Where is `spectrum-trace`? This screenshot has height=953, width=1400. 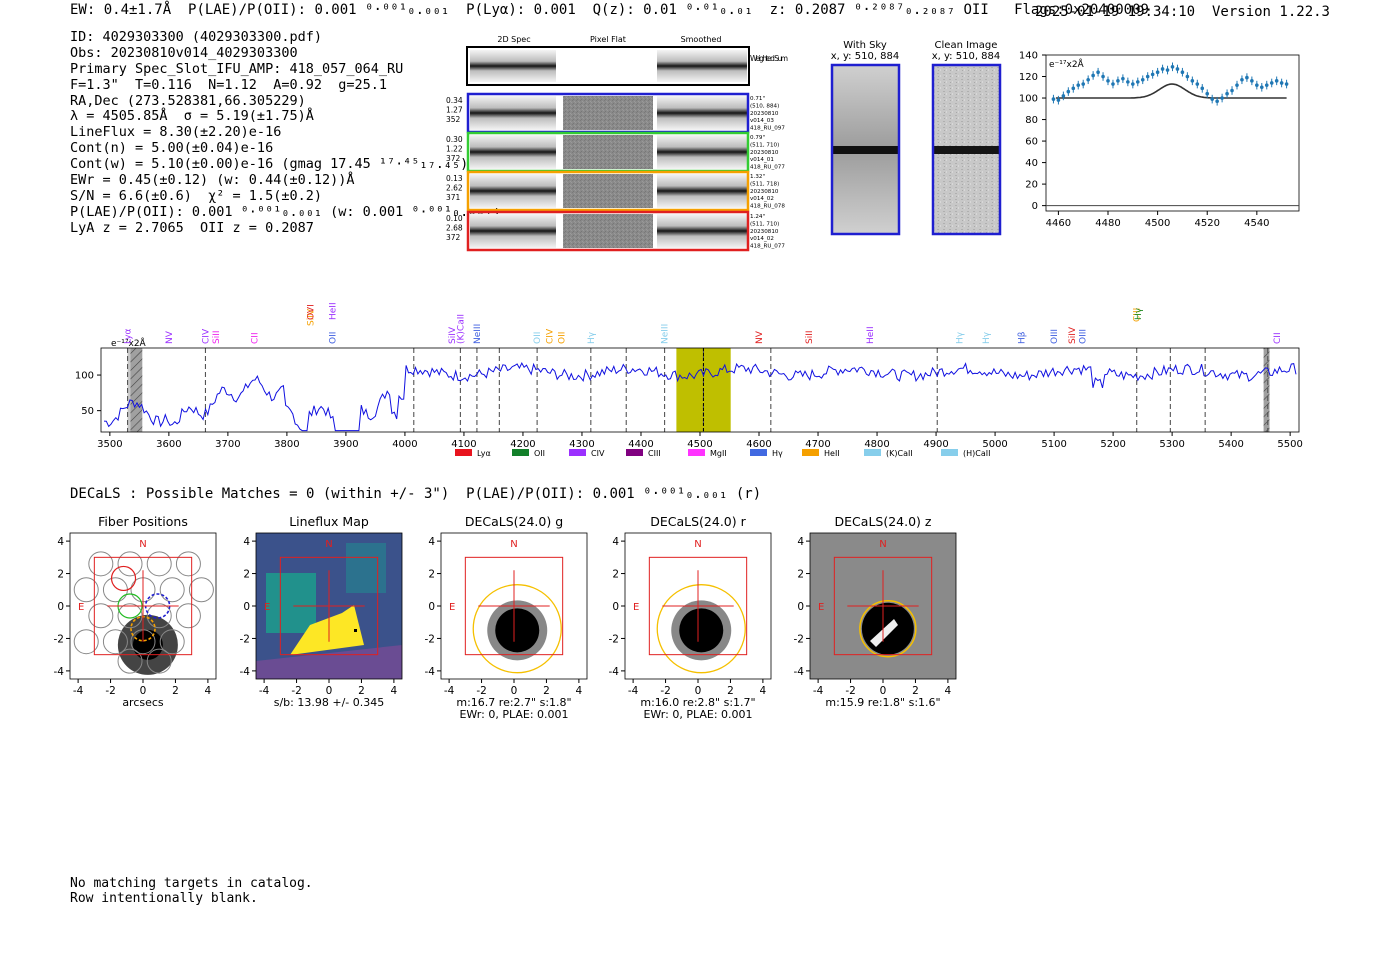 spectrum-trace is located at coordinates (700, 397).